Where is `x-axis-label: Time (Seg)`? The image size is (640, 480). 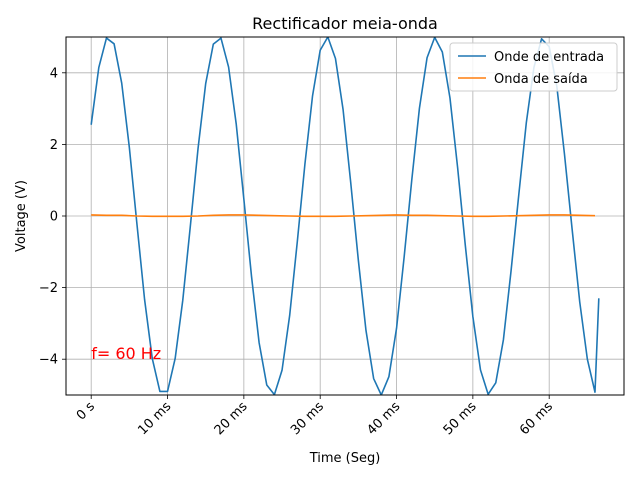 x-axis-label: Time (Seg) is located at coordinates (345, 458).